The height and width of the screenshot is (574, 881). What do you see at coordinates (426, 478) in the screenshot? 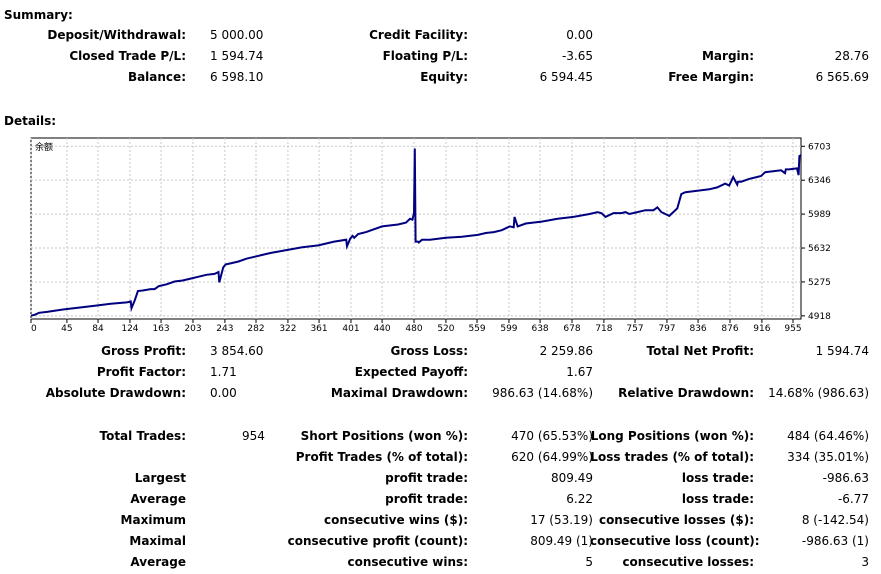
I see `largest-profit-trade-label: profit trade:` at bounding box center [426, 478].